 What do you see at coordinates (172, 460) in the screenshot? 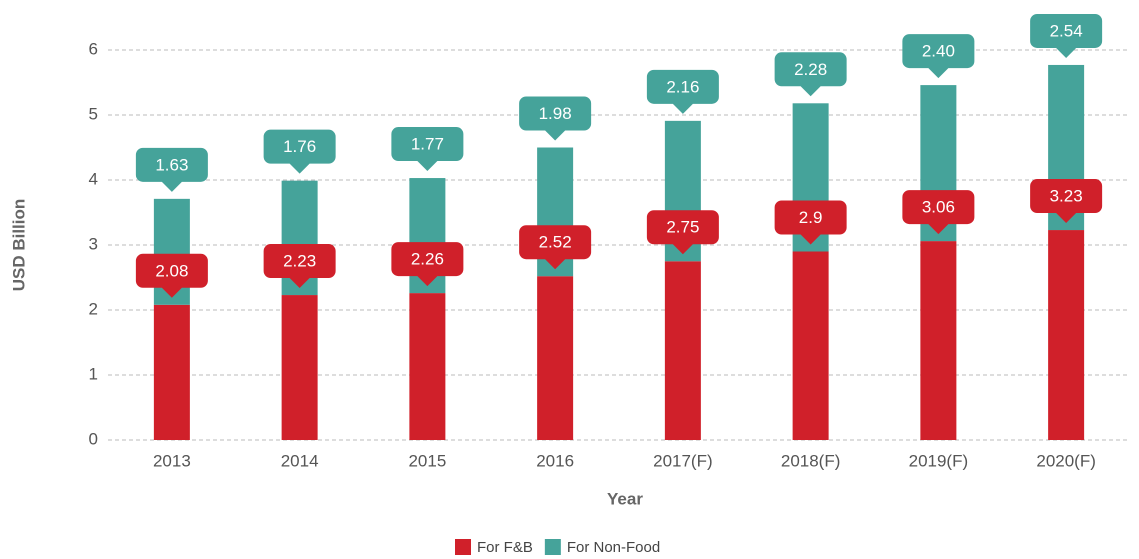
I see `x-tick-label: 2013` at bounding box center [172, 460].